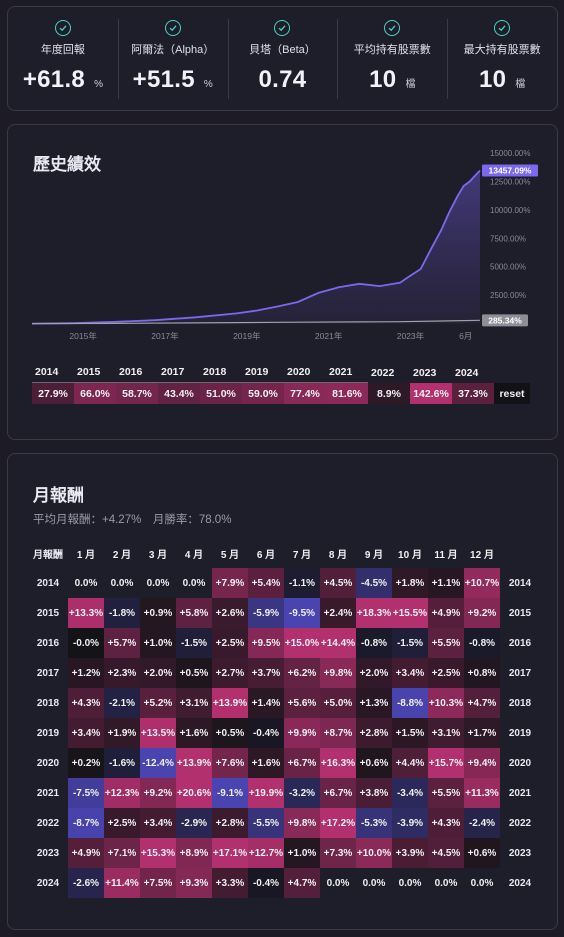 The height and width of the screenshot is (937, 564). What do you see at coordinates (338, 583) in the screenshot?
I see `heatmap-cell: +4.5%` at bounding box center [338, 583].